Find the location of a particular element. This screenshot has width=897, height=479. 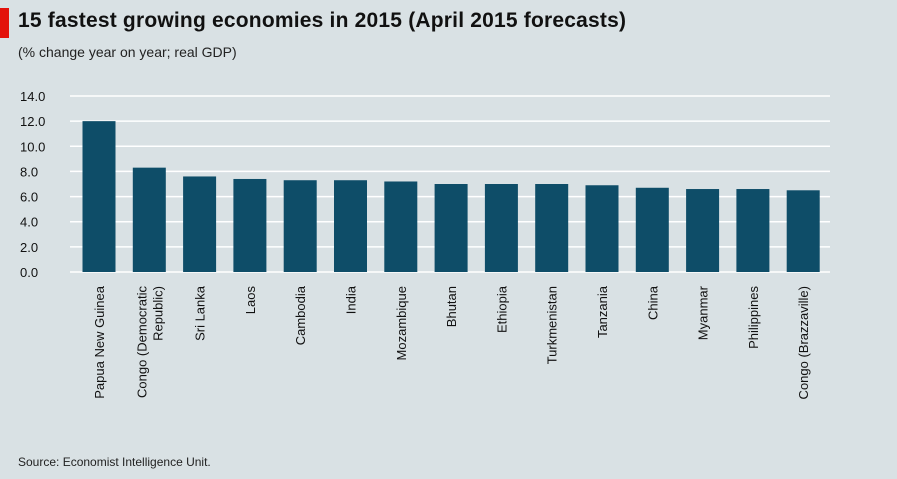

y-tick-label: 6.0 is located at coordinates (29, 197).